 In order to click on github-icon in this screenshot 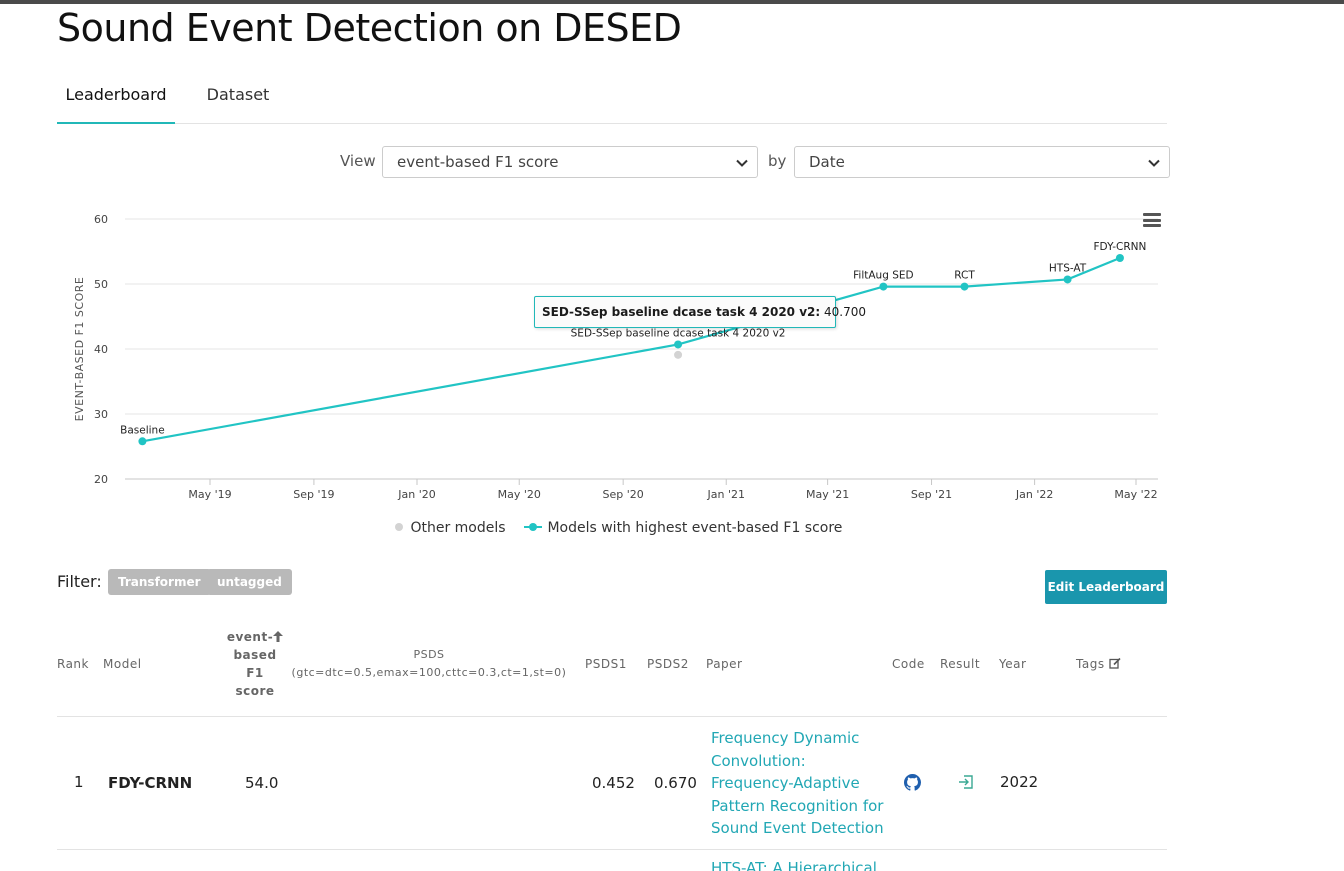, I will do `click(912, 782)`.